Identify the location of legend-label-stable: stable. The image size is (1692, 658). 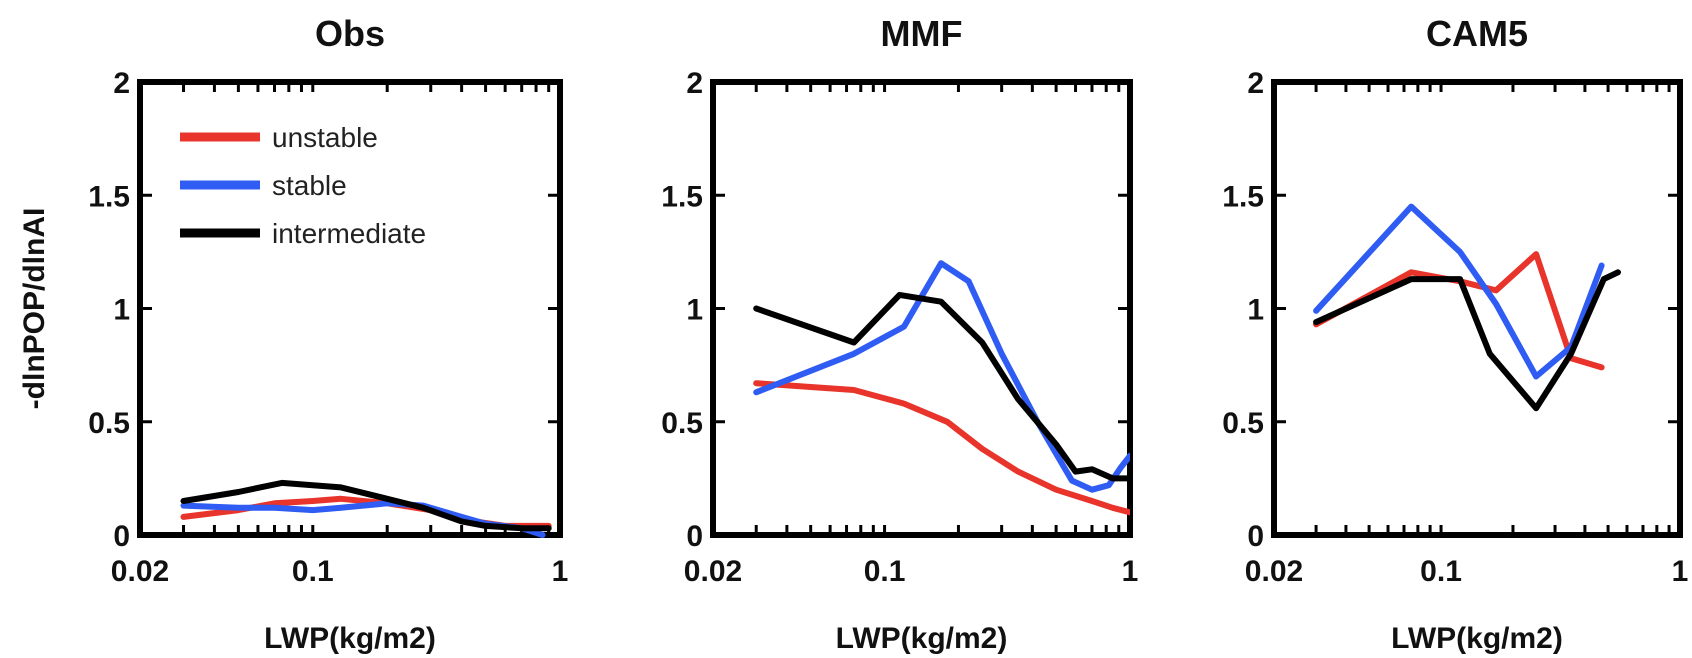
(309, 185).